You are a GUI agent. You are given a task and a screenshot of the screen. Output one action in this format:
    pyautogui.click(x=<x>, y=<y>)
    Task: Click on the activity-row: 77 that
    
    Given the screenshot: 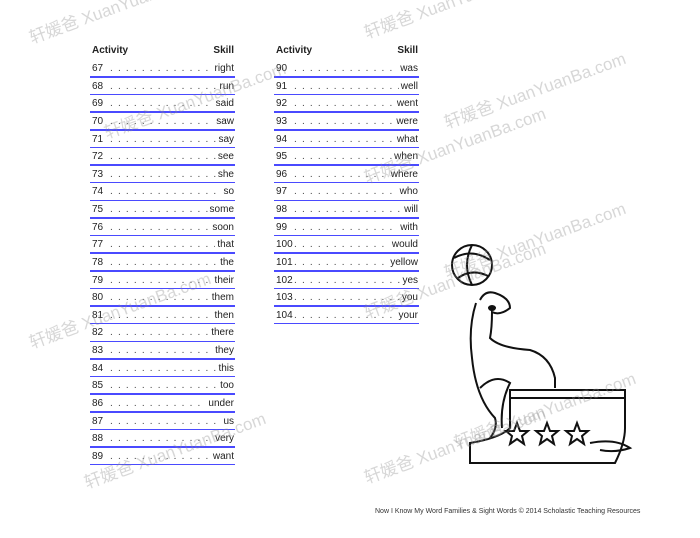 What is the action you would take?
    pyautogui.click(x=162, y=247)
    